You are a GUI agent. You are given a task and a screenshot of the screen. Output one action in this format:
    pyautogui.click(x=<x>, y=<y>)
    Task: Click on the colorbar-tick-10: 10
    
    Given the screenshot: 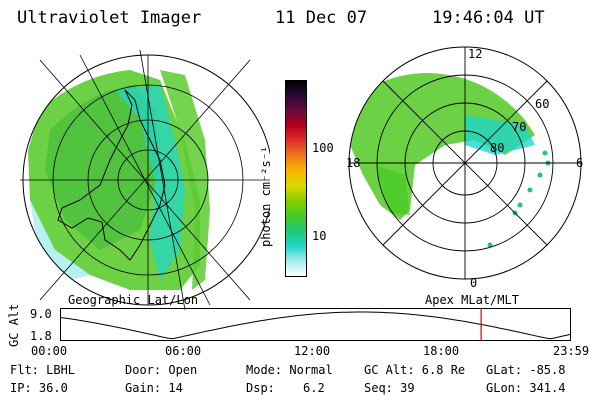 What is the action you would take?
    pyautogui.click(x=319, y=236)
    